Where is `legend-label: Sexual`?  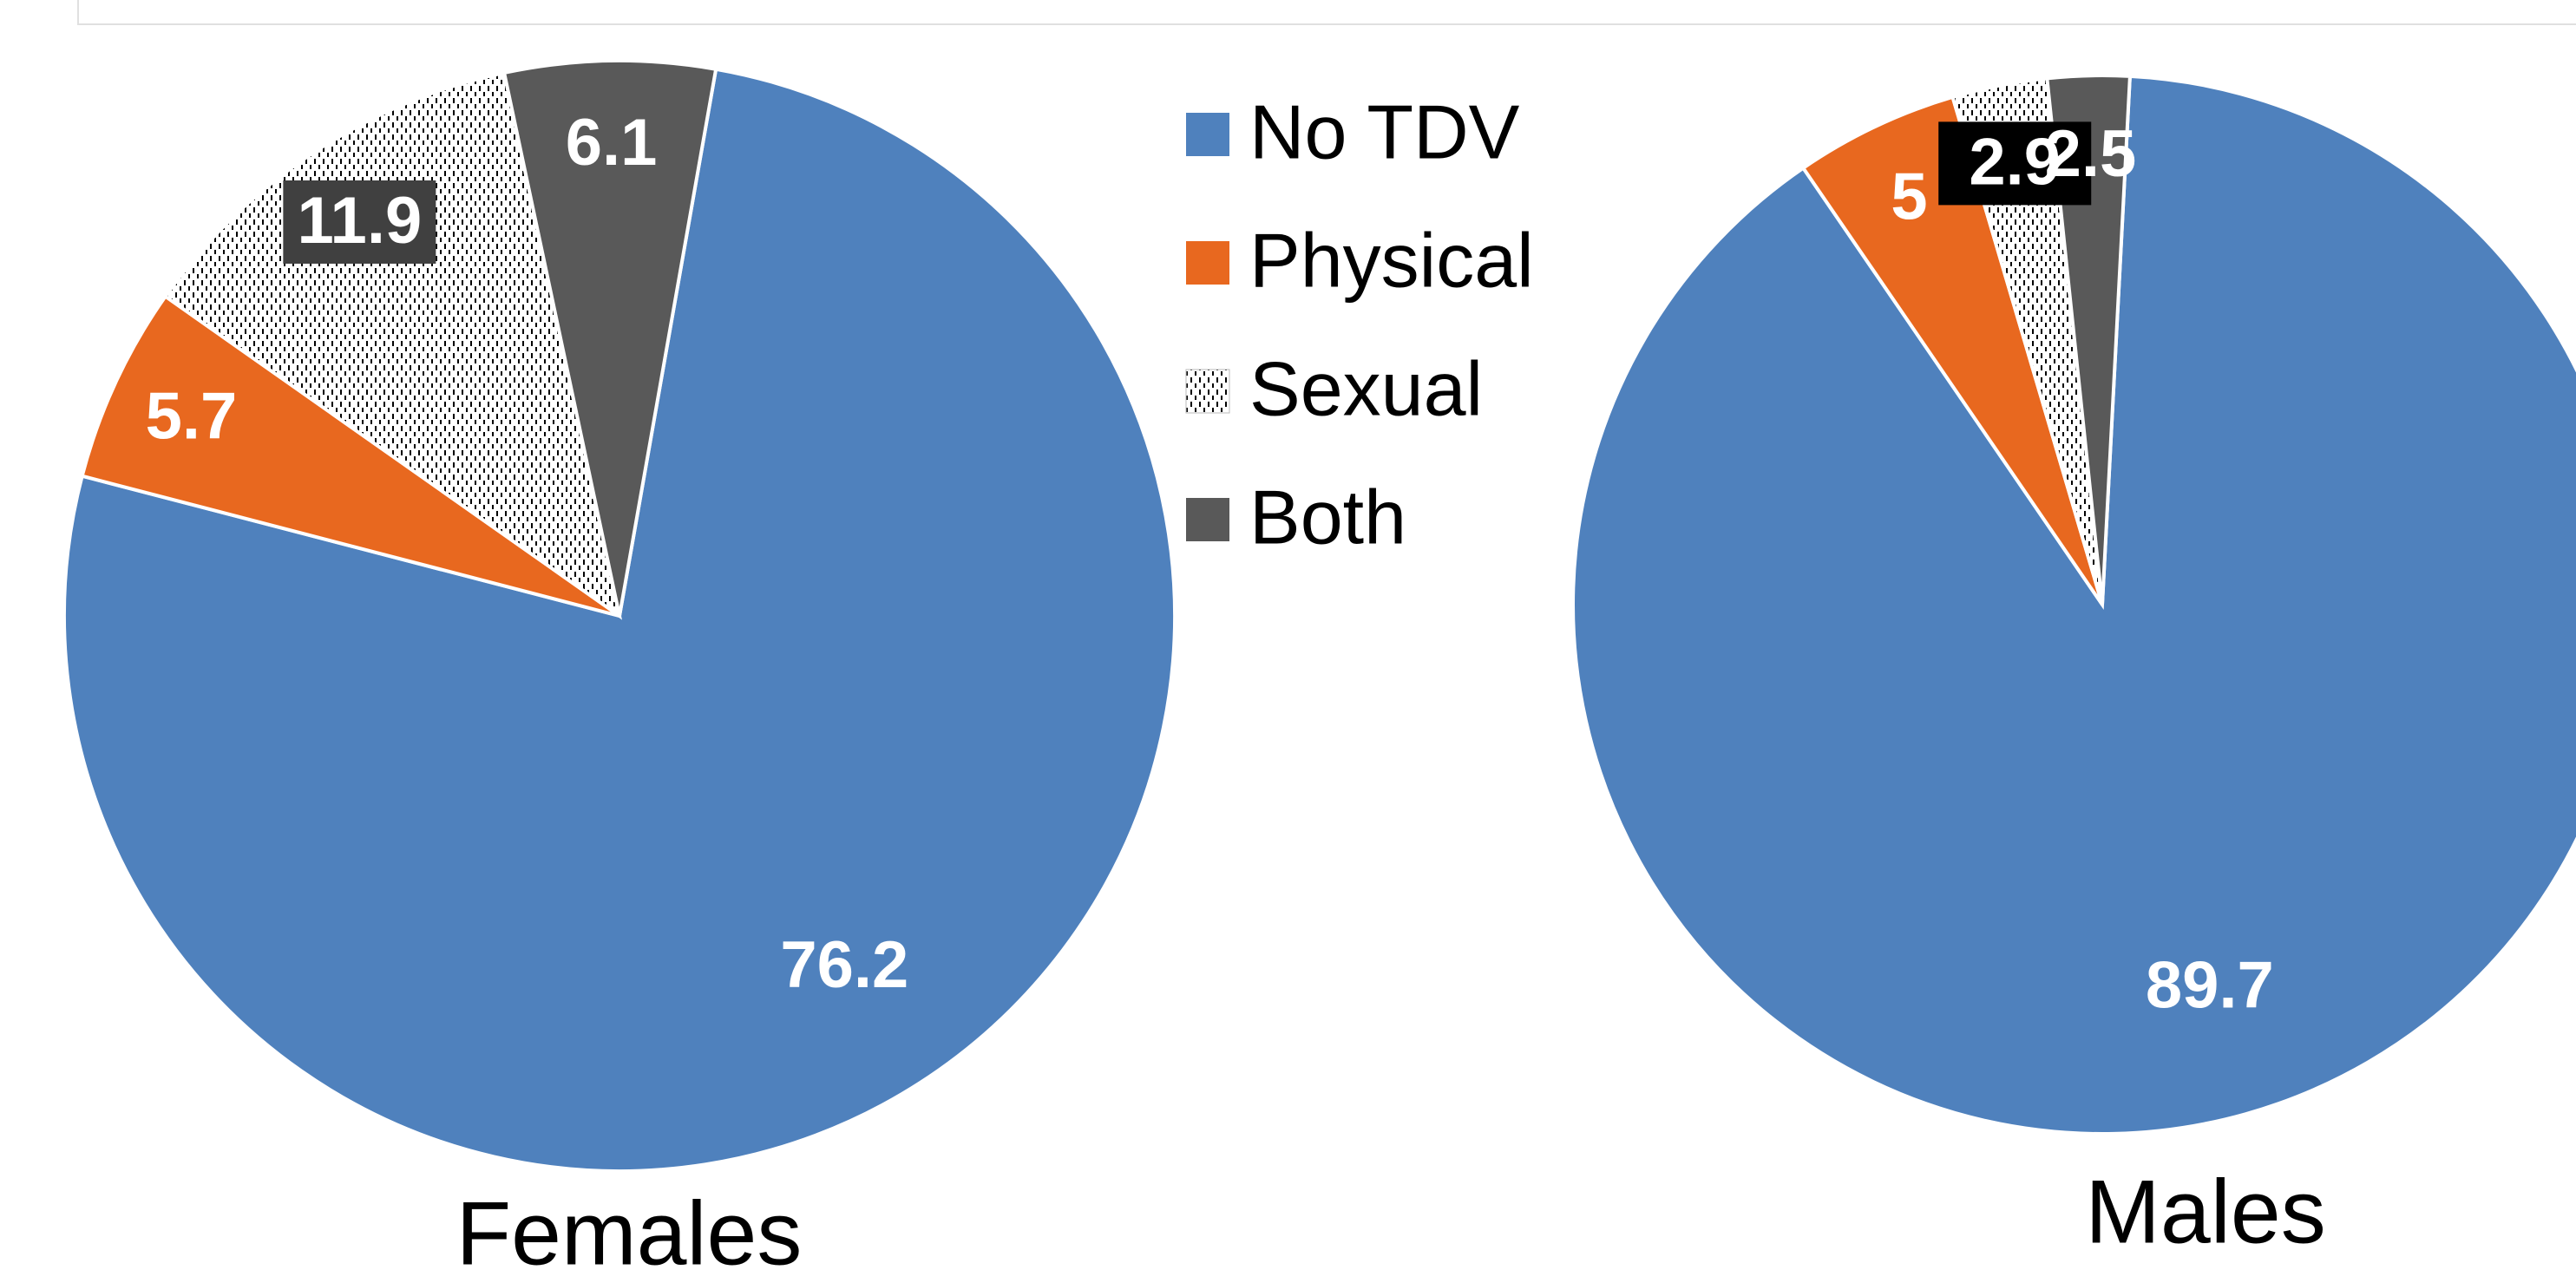
legend-label: Sexual is located at coordinates (1366, 388).